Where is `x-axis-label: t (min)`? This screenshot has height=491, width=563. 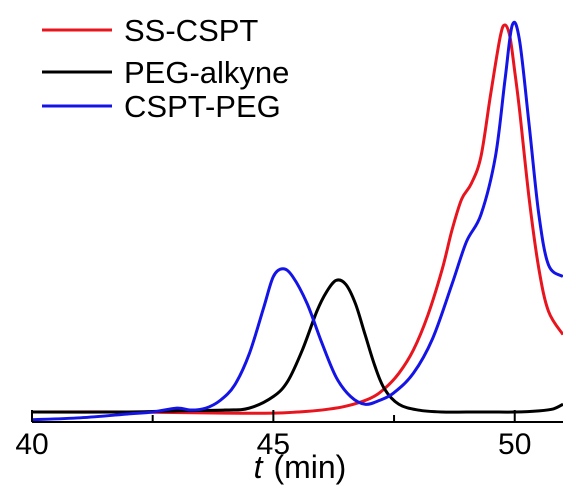 x-axis-label: t (min) is located at coordinates (300, 467).